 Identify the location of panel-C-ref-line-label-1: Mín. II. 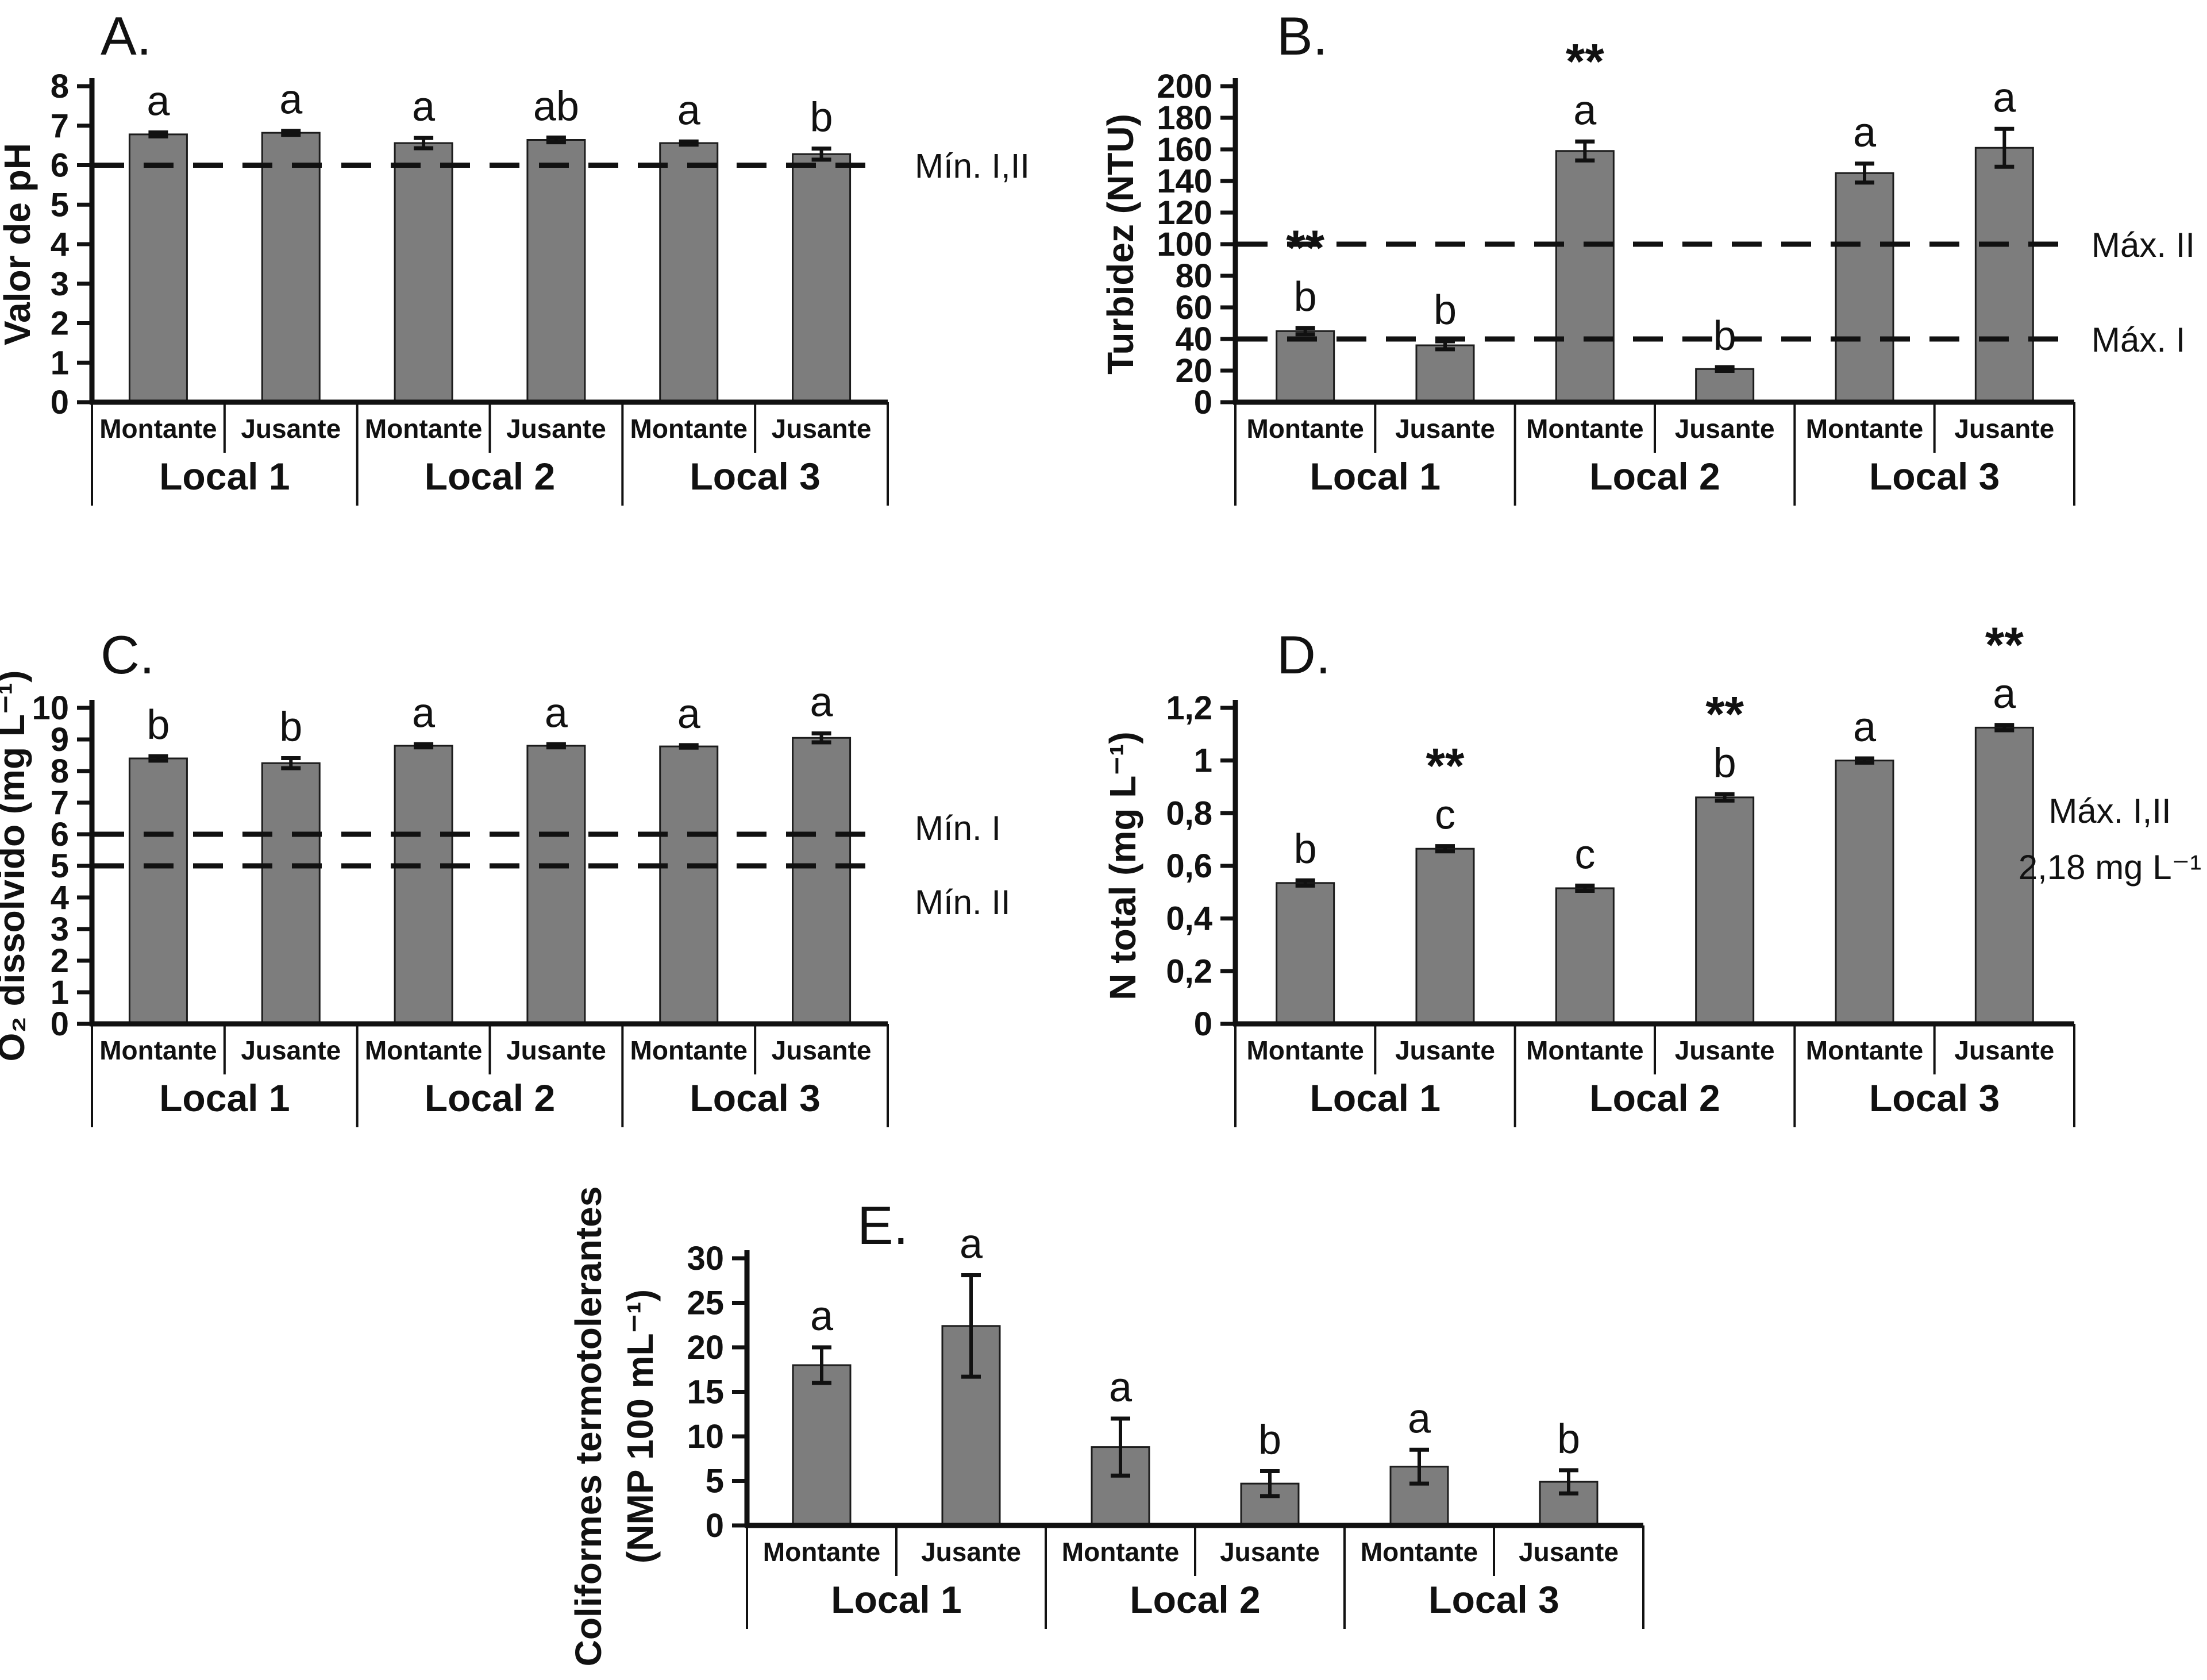
(963, 903).